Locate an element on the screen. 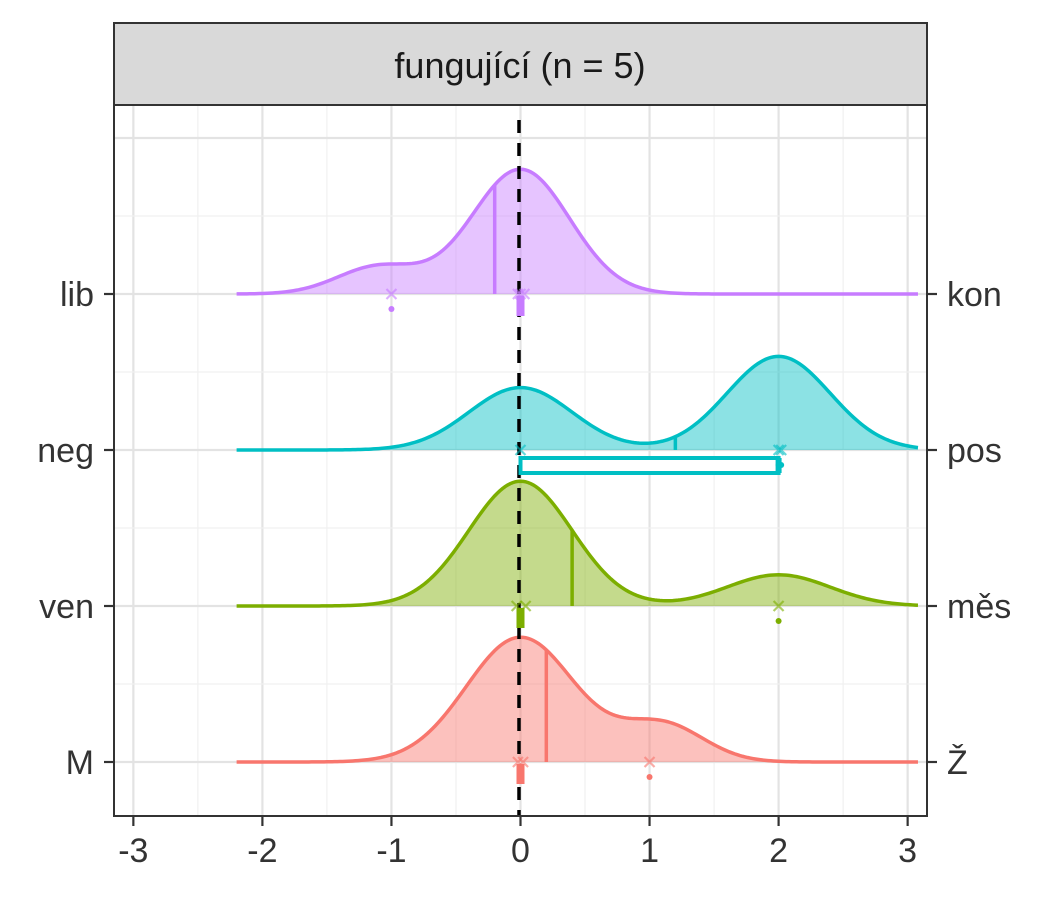 The height and width of the screenshot is (900, 1050). facet-title: fungující (n = 5) is located at coordinates (519, 65).